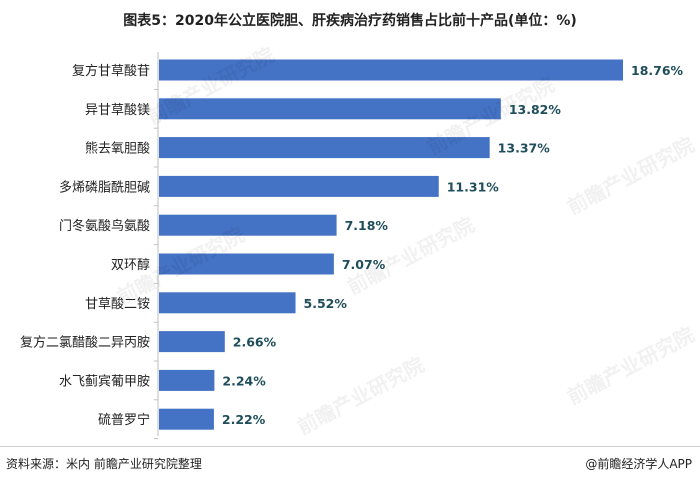 Image resolution: width=700 pixels, height=482 pixels. What do you see at coordinates (117, 110) in the screenshot?
I see `category-label: 异甘草酸镁` at bounding box center [117, 110].